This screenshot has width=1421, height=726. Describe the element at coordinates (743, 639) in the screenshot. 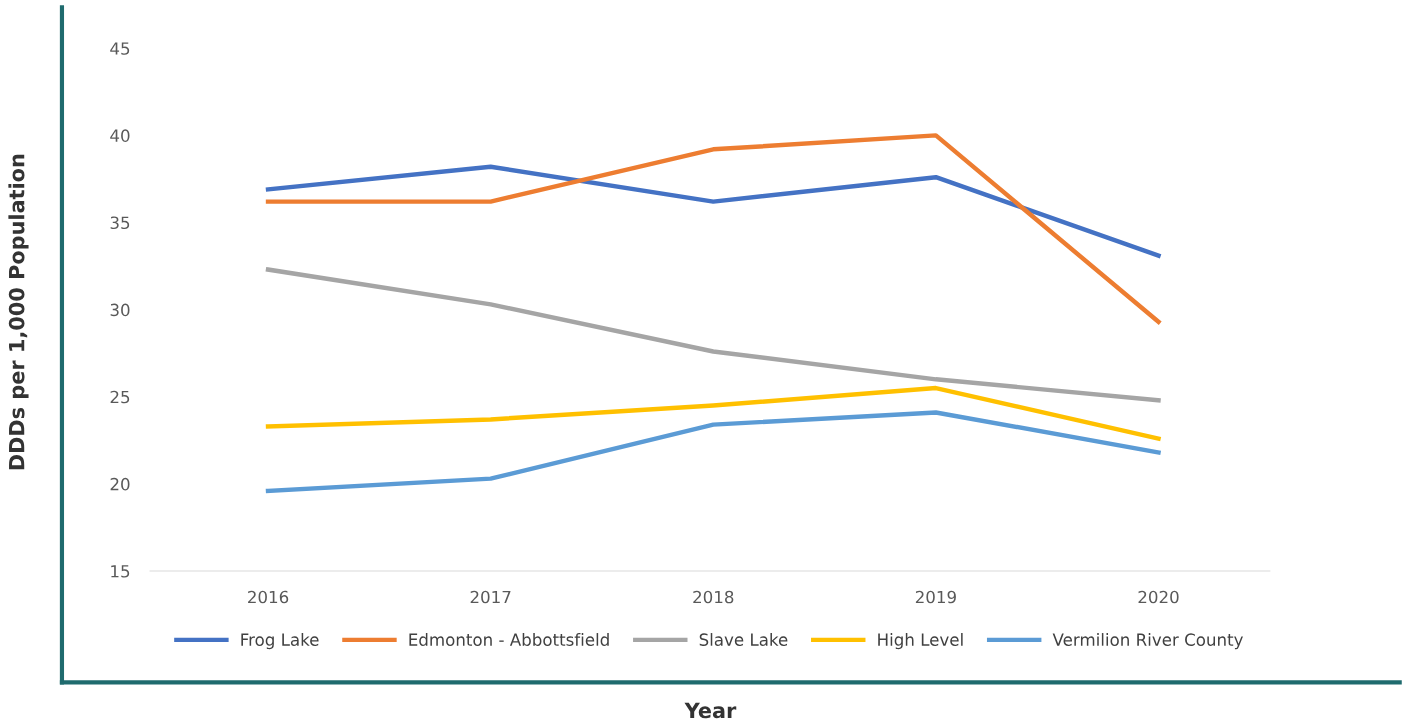

I see `legend-label: Slave Lake` at that location.